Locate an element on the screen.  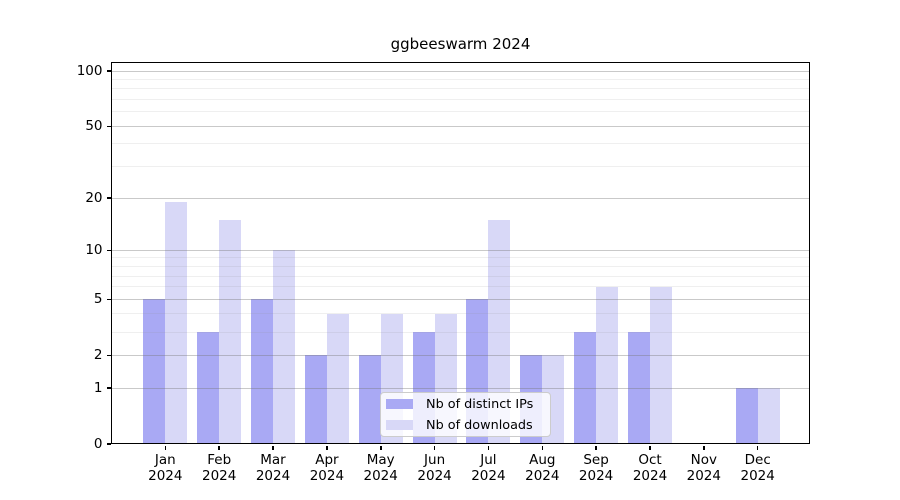
x-tick-label-may: May 2024 is located at coordinates (380, 468).